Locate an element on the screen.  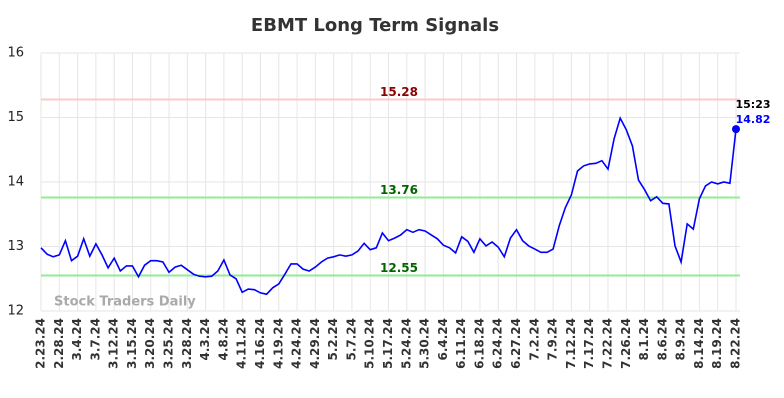
last-point is located at coordinates (736, 129).